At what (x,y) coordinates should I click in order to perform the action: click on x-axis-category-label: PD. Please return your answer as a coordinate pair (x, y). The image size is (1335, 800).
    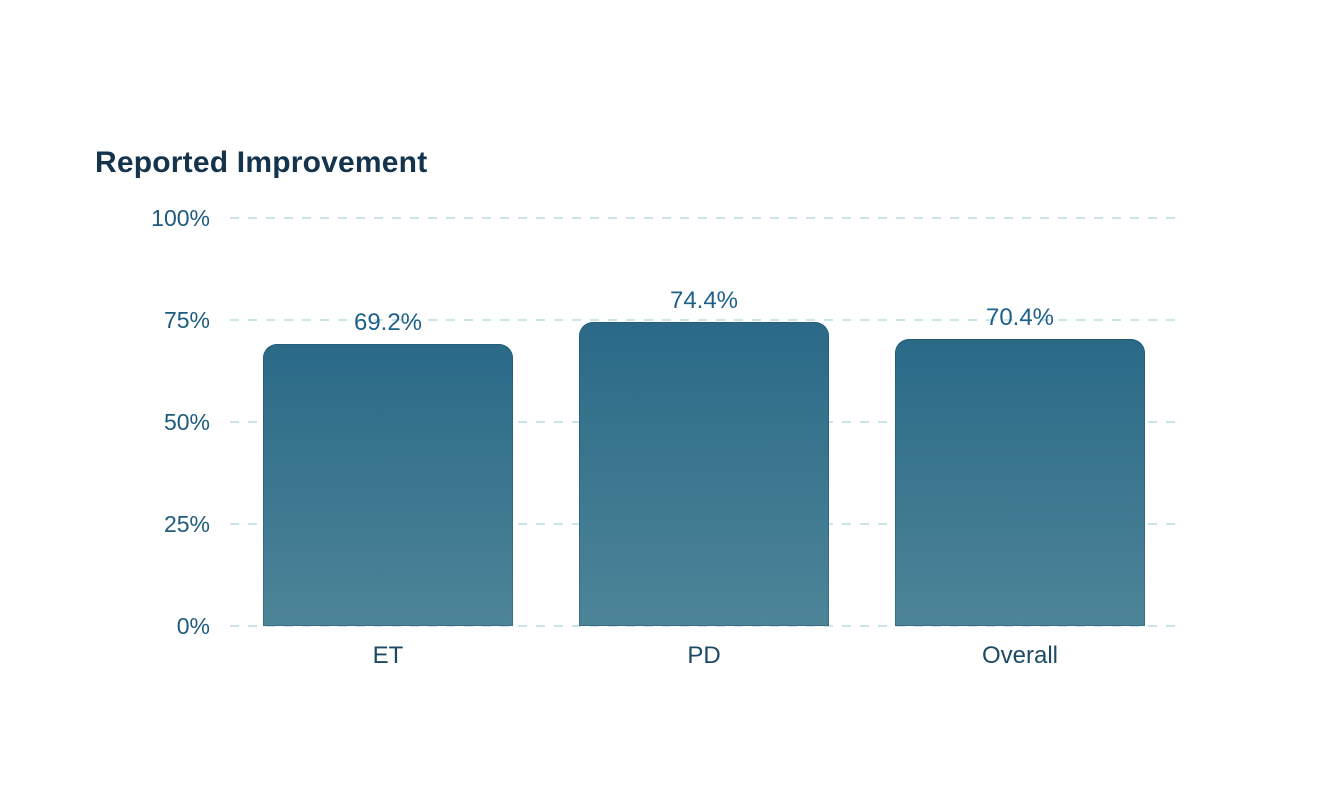
    Looking at the image, I should click on (704, 655).